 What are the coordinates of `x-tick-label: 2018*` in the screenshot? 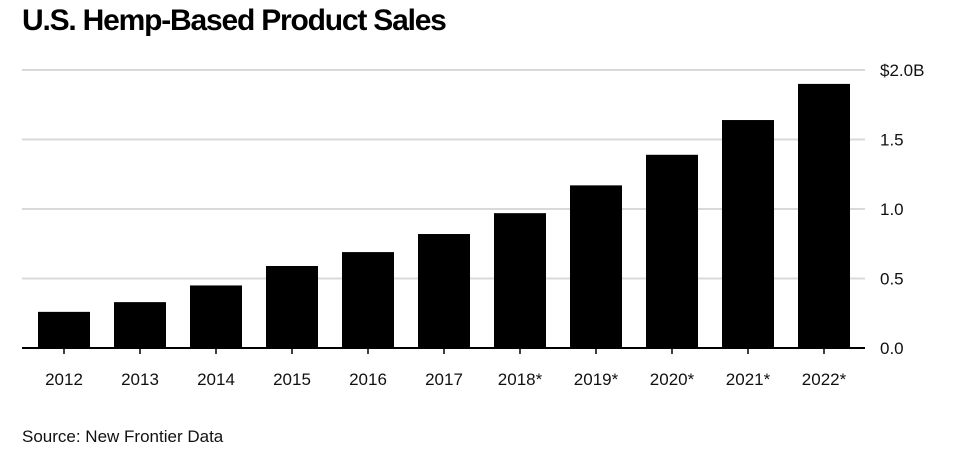 It's located at (520, 379).